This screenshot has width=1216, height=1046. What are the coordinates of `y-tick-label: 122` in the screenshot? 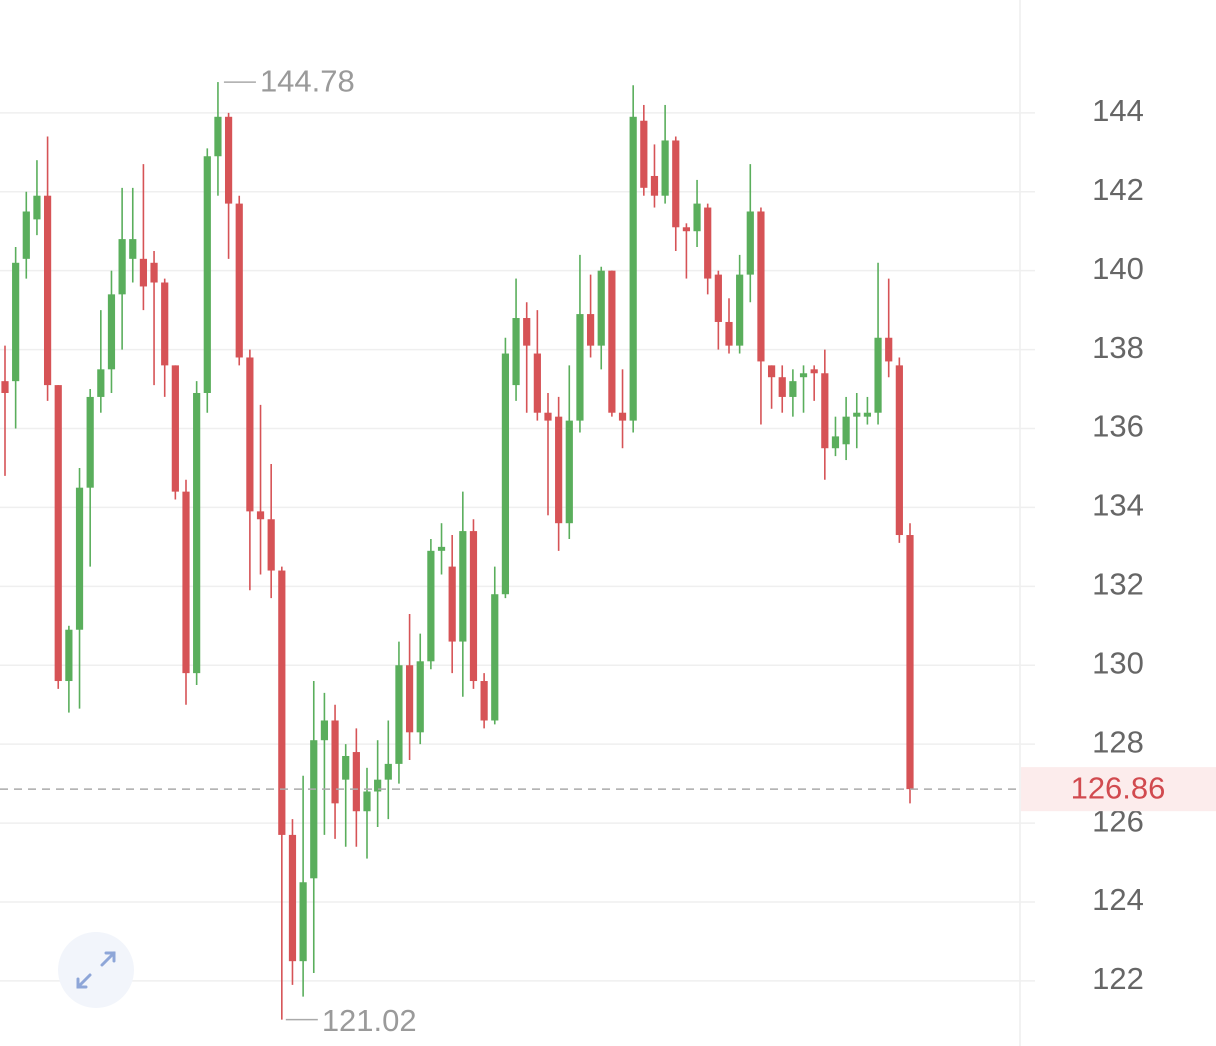 It's located at (1118, 978).